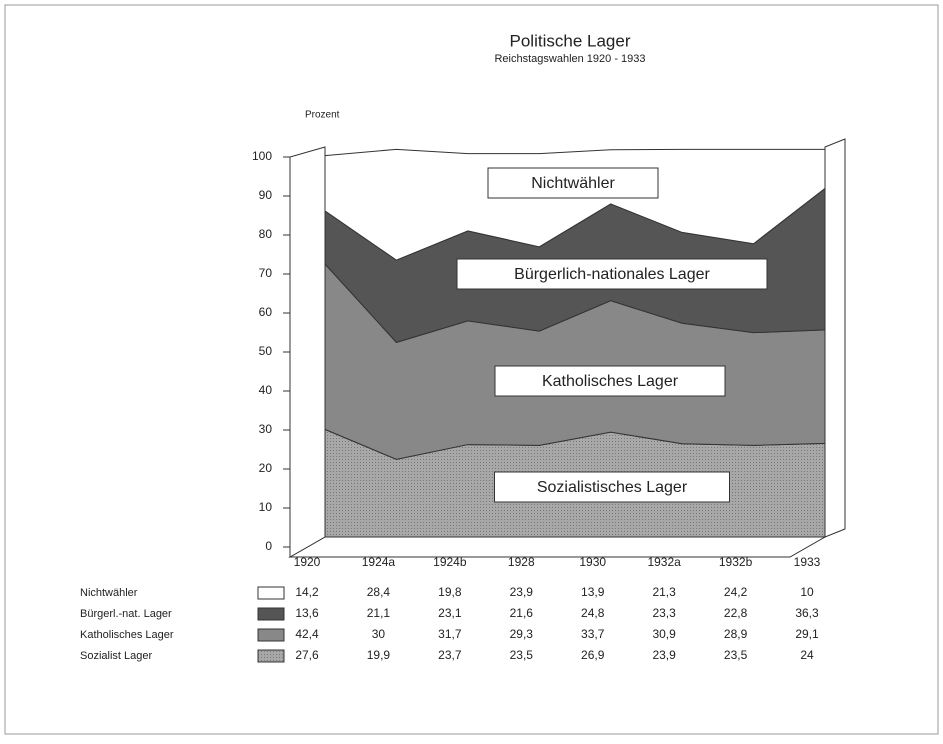  Describe the element at coordinates (266, 390) in the screenshot. I see `y-tick-label: 40` at that location.